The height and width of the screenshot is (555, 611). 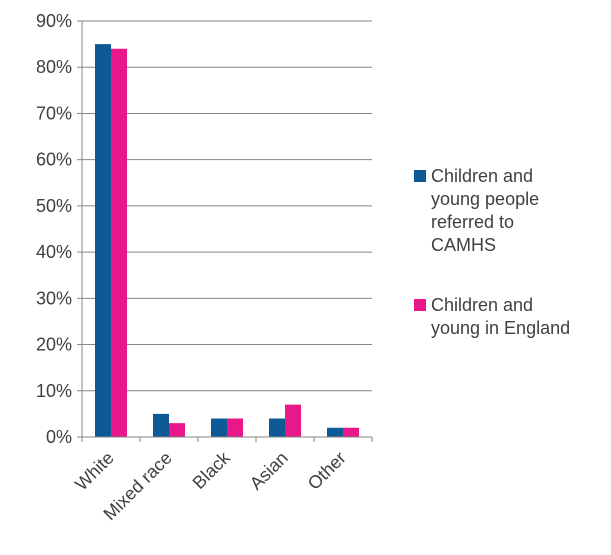 What do you see at coordinates (54, 206) in the screenshot?
I see `y-tick-label: 50%` at bounding box center [54, 206].